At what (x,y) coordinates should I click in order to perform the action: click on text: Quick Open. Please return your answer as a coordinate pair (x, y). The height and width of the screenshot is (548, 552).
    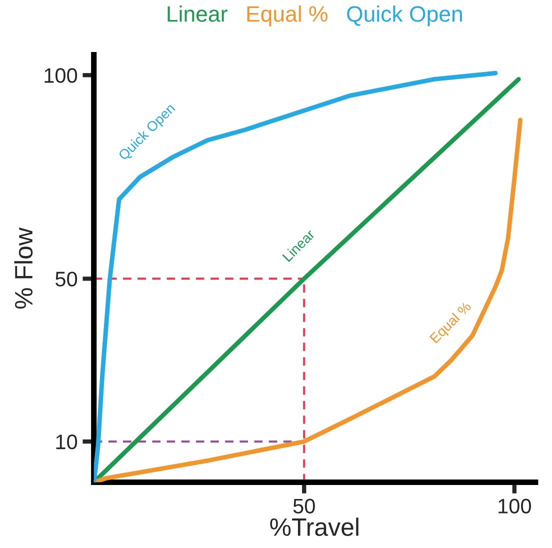
    Looking at the image, I should click on (404, 16).